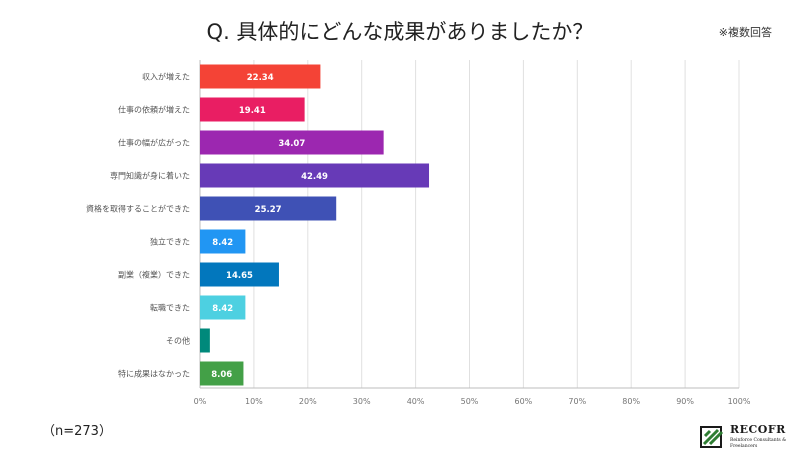 The width and height of the screenshot is (800, 460). I want to click on data-label: 14.65, so click(239, 276).